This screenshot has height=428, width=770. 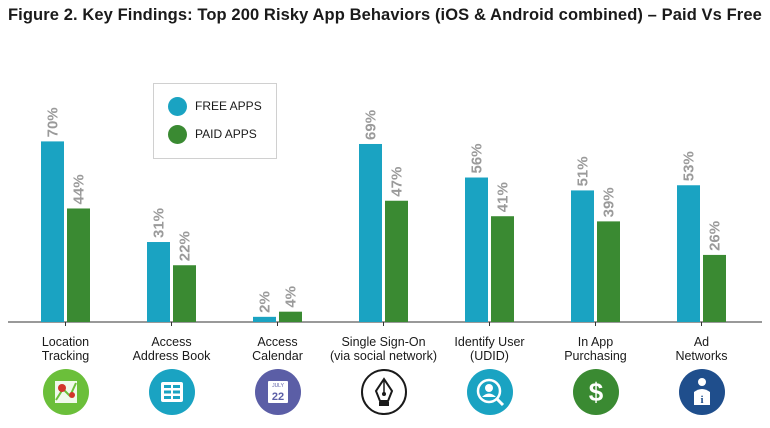 I want to click on calendar-month: JULY, so click(x=278, y=386).